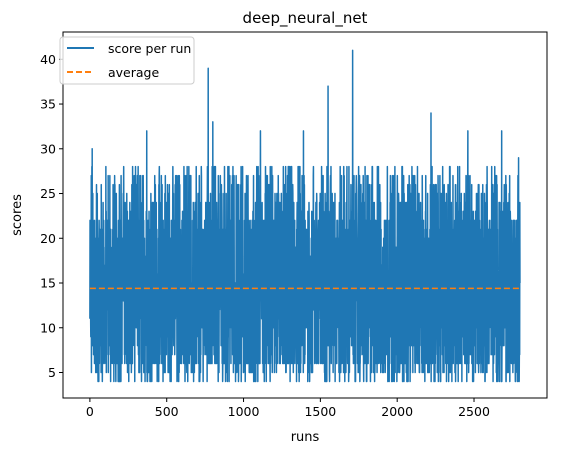 This screenshot has width=566, height=455. Describe the element at coordinates (48, 327) in the screenshot. I see `y-tick-label: 10` at that location.